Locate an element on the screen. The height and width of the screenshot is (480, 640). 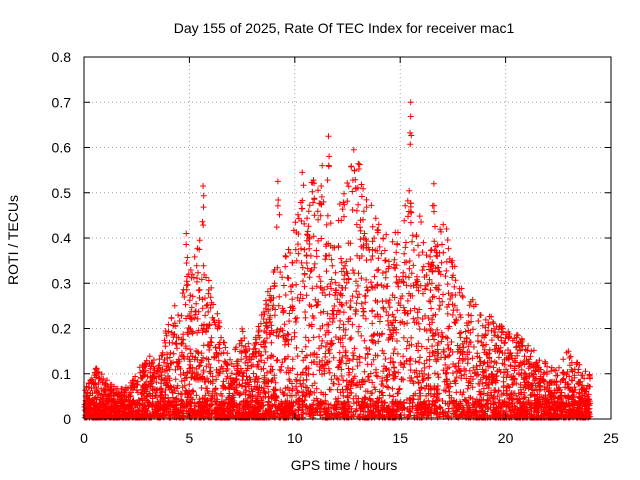
y-tick-label: 0.3 is located at coordinates (62, 283).